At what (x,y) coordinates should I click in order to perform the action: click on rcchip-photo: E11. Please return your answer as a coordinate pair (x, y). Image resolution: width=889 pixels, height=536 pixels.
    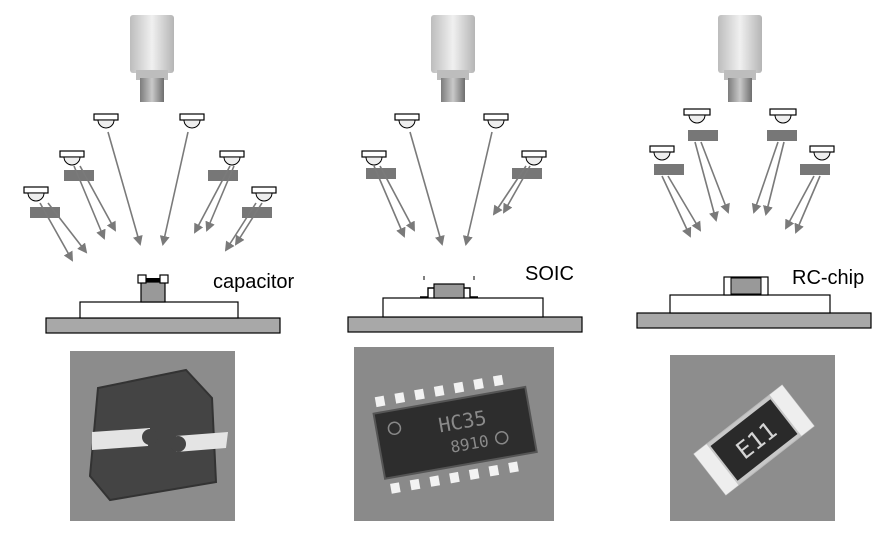
    Looking at the image, I should click on (752, 438).